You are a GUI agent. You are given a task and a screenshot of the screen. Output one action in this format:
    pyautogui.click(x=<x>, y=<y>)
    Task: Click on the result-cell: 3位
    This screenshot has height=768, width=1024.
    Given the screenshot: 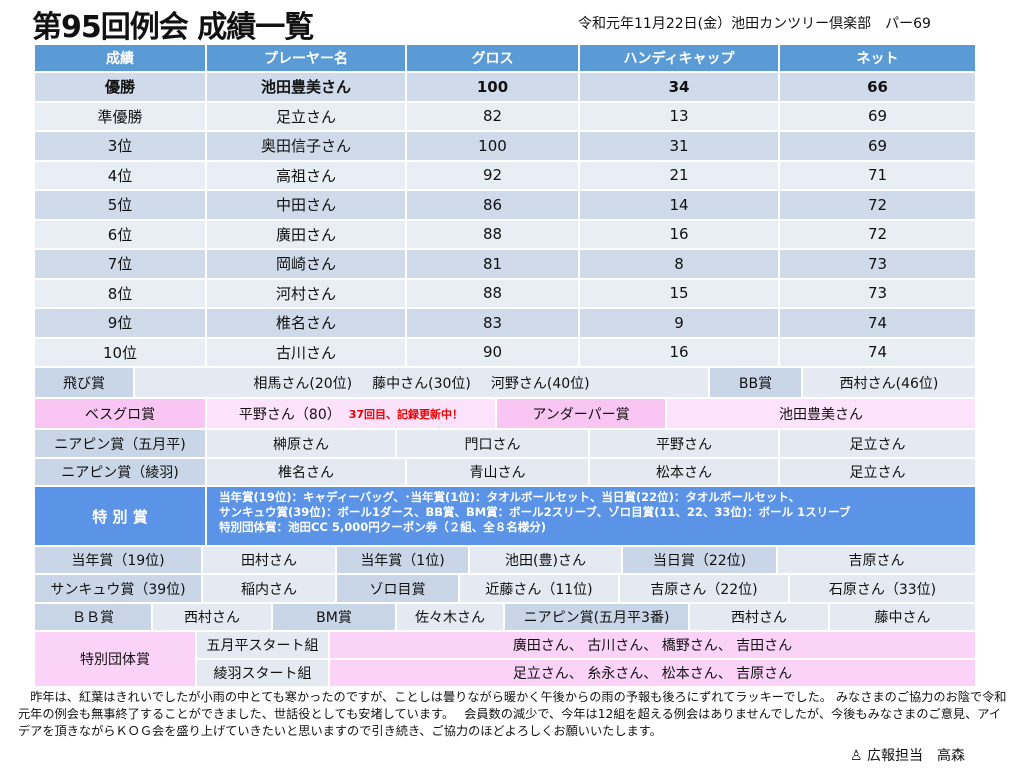 What is the action you would take?
    pyautogui.click(x=121, y=147)
    